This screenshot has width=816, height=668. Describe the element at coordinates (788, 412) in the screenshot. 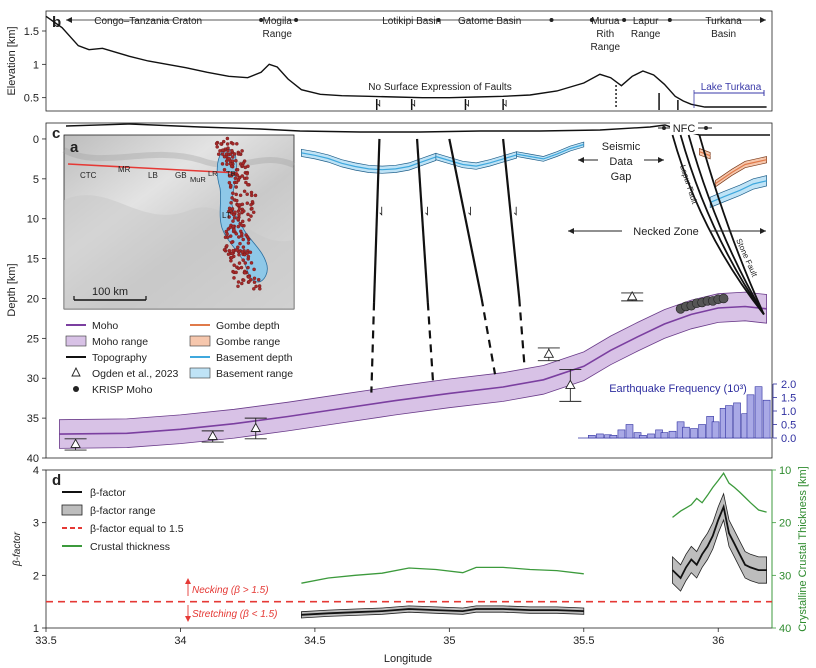

I see `eq-tick-label: 1.0` at that location.